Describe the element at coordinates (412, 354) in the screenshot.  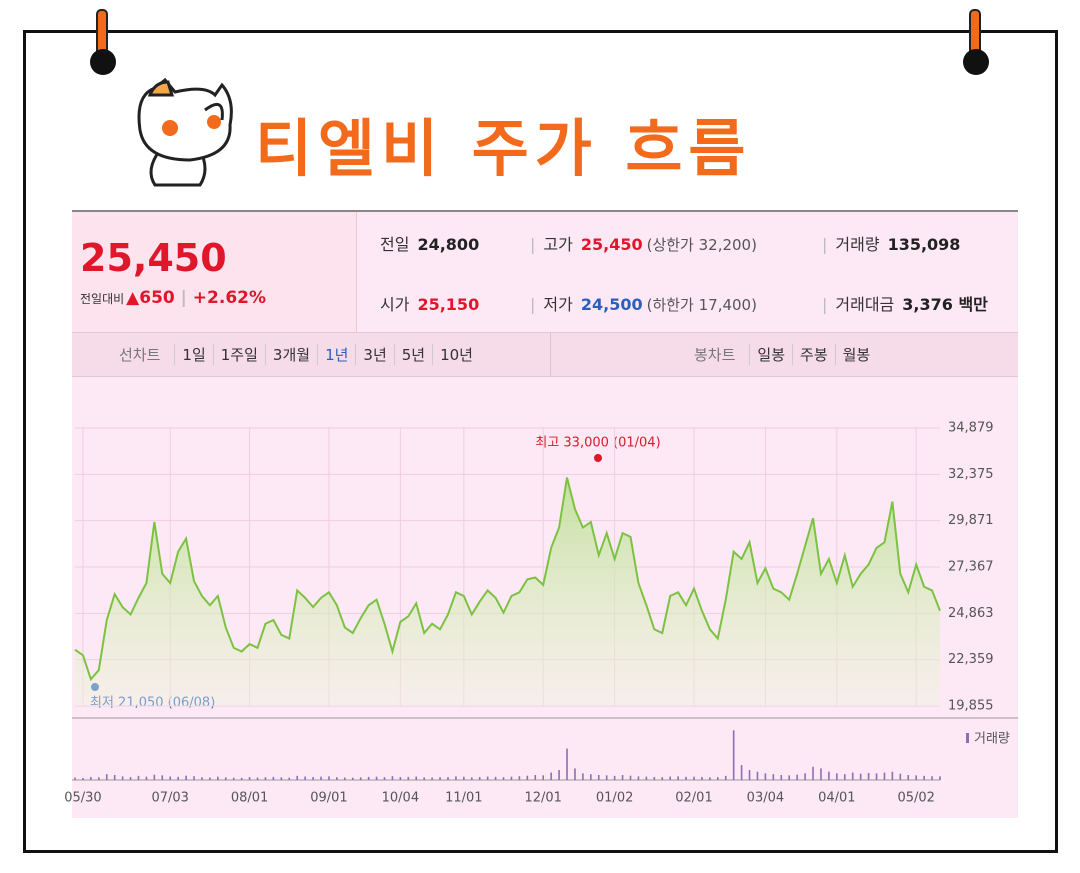
I see `tab: 5년` at that location.